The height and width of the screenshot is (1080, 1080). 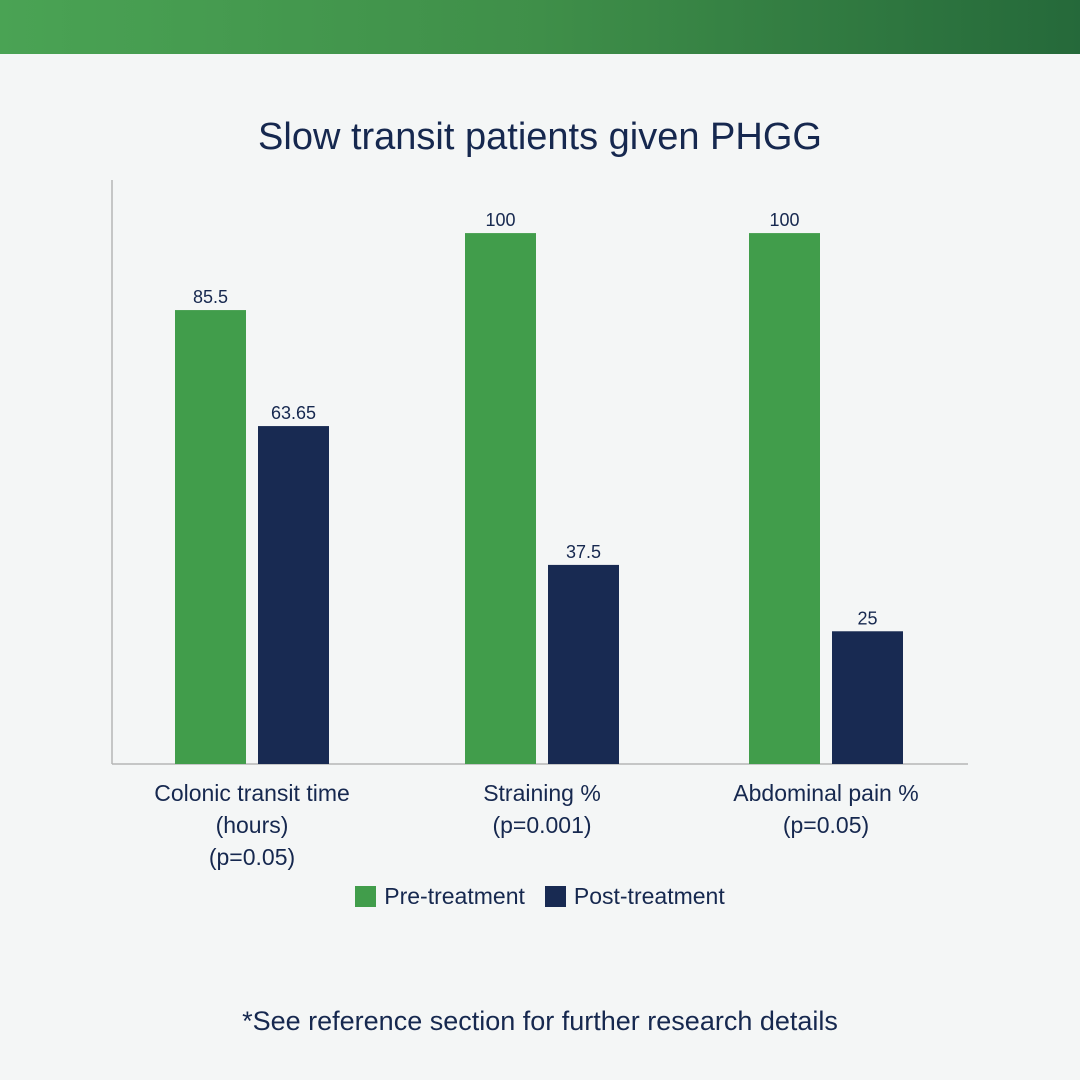 I want to click on category-label: (p=0.001), so click(x=541, y=825).